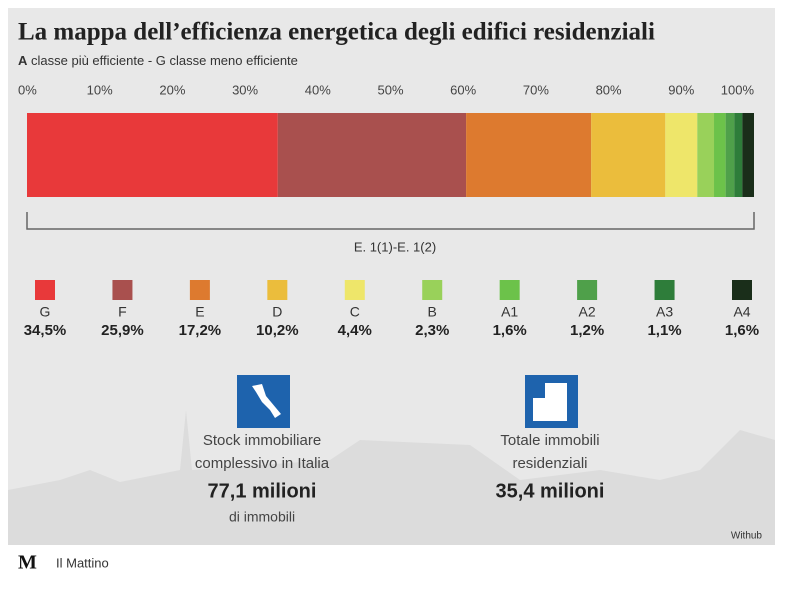 This screenshot has height=591, width=790. What do you see at coordinates (536, 89) in the screenshot?
I see `x-tick-label: 70%` at bounding box center [536, 89].